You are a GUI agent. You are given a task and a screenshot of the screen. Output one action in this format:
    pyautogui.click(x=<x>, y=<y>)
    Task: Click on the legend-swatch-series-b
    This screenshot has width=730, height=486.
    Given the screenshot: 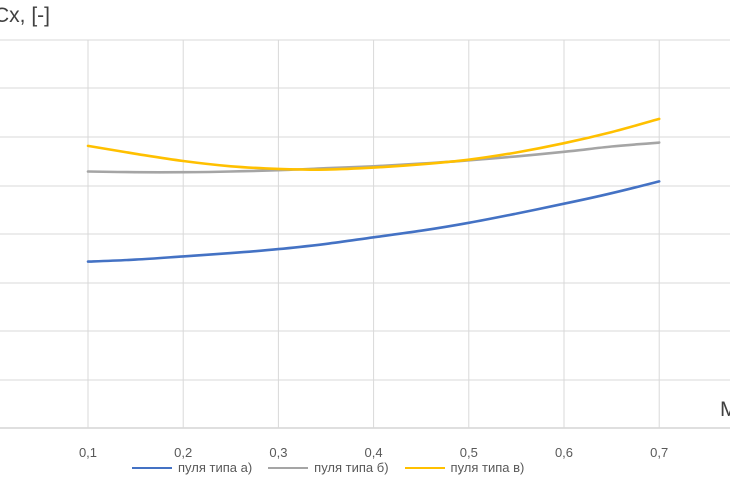 What is the action you would take?
    pyautogui.click(x=288, y=467)
    